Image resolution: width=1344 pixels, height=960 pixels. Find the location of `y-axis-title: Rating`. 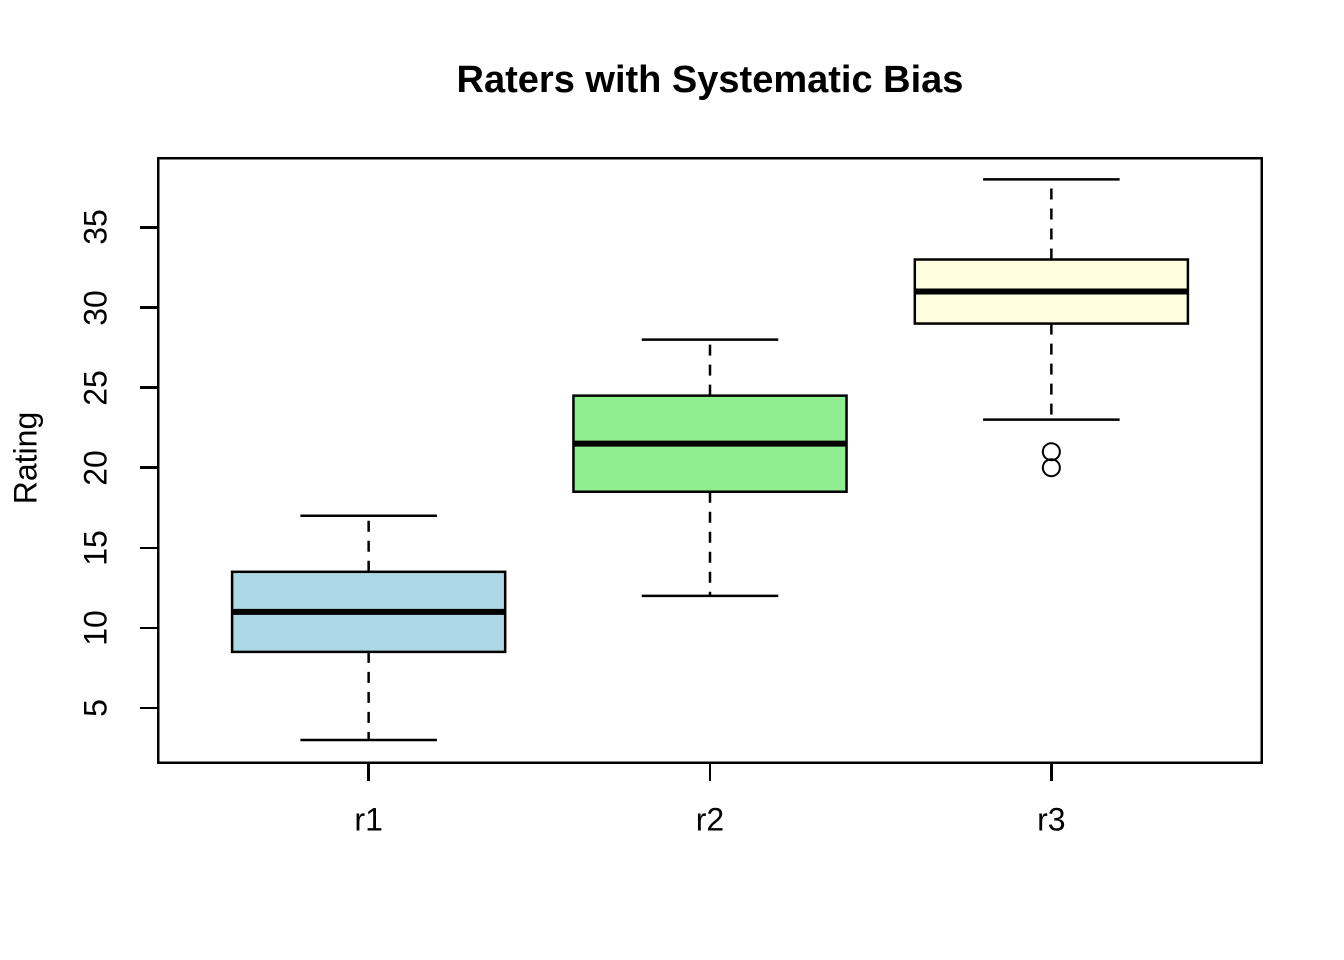

y-axis-title: Rating is located at coordinates (25, 458).